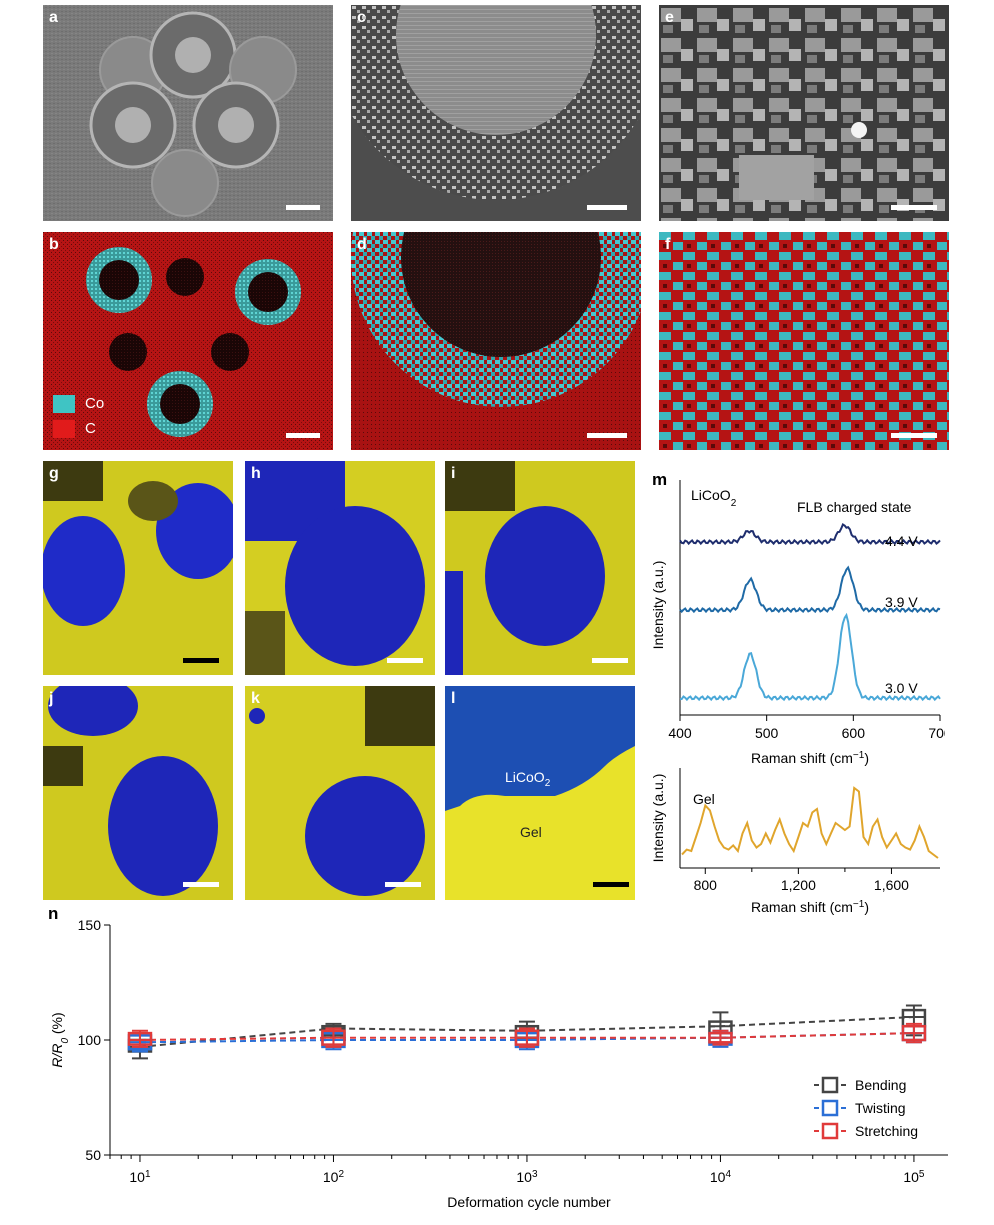 The width and height of the screenshot is (994, 1225). I want to click on sem-image-c, so click(496, 113).